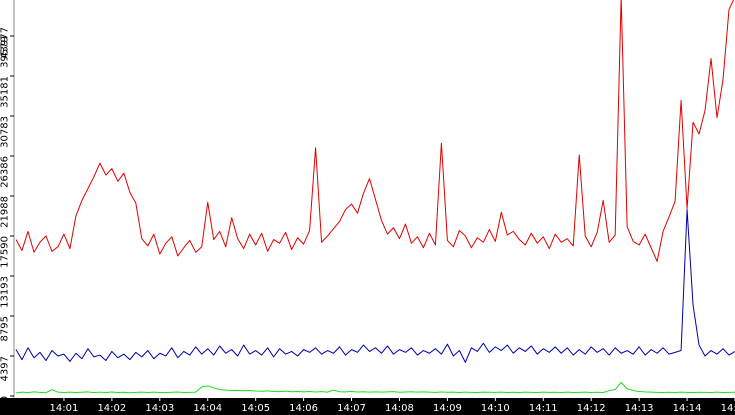  What do you see at coordinates (495, 408) in the screenshot?
I see `x-tick-label: 14:10` at bounding box center [495, 408].